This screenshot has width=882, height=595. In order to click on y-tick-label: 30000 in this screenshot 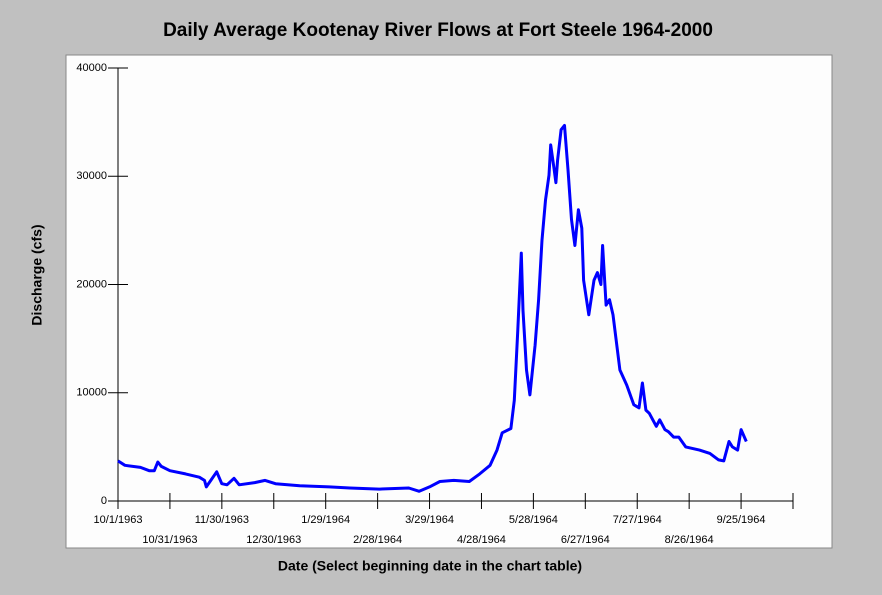, I will do `click(91, 176)`.